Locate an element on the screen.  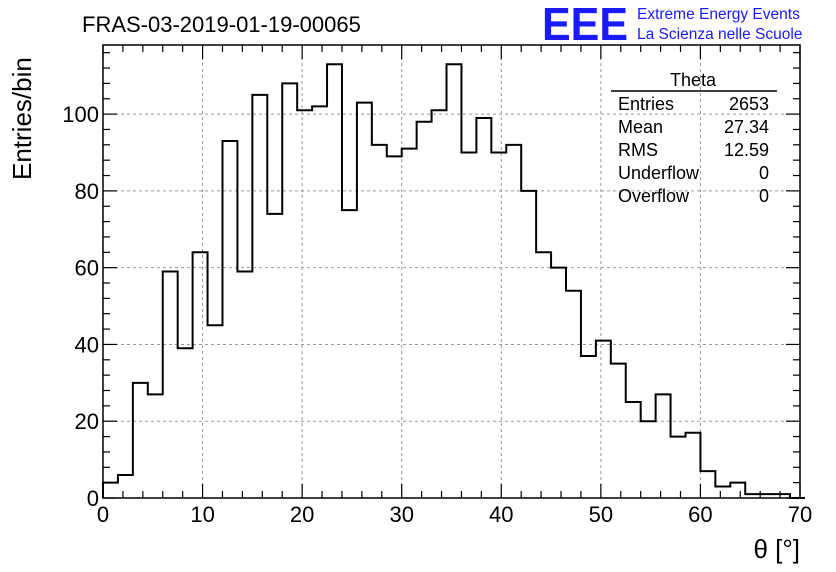
x-tick-label: 50 is located at coordinates (601, 514).